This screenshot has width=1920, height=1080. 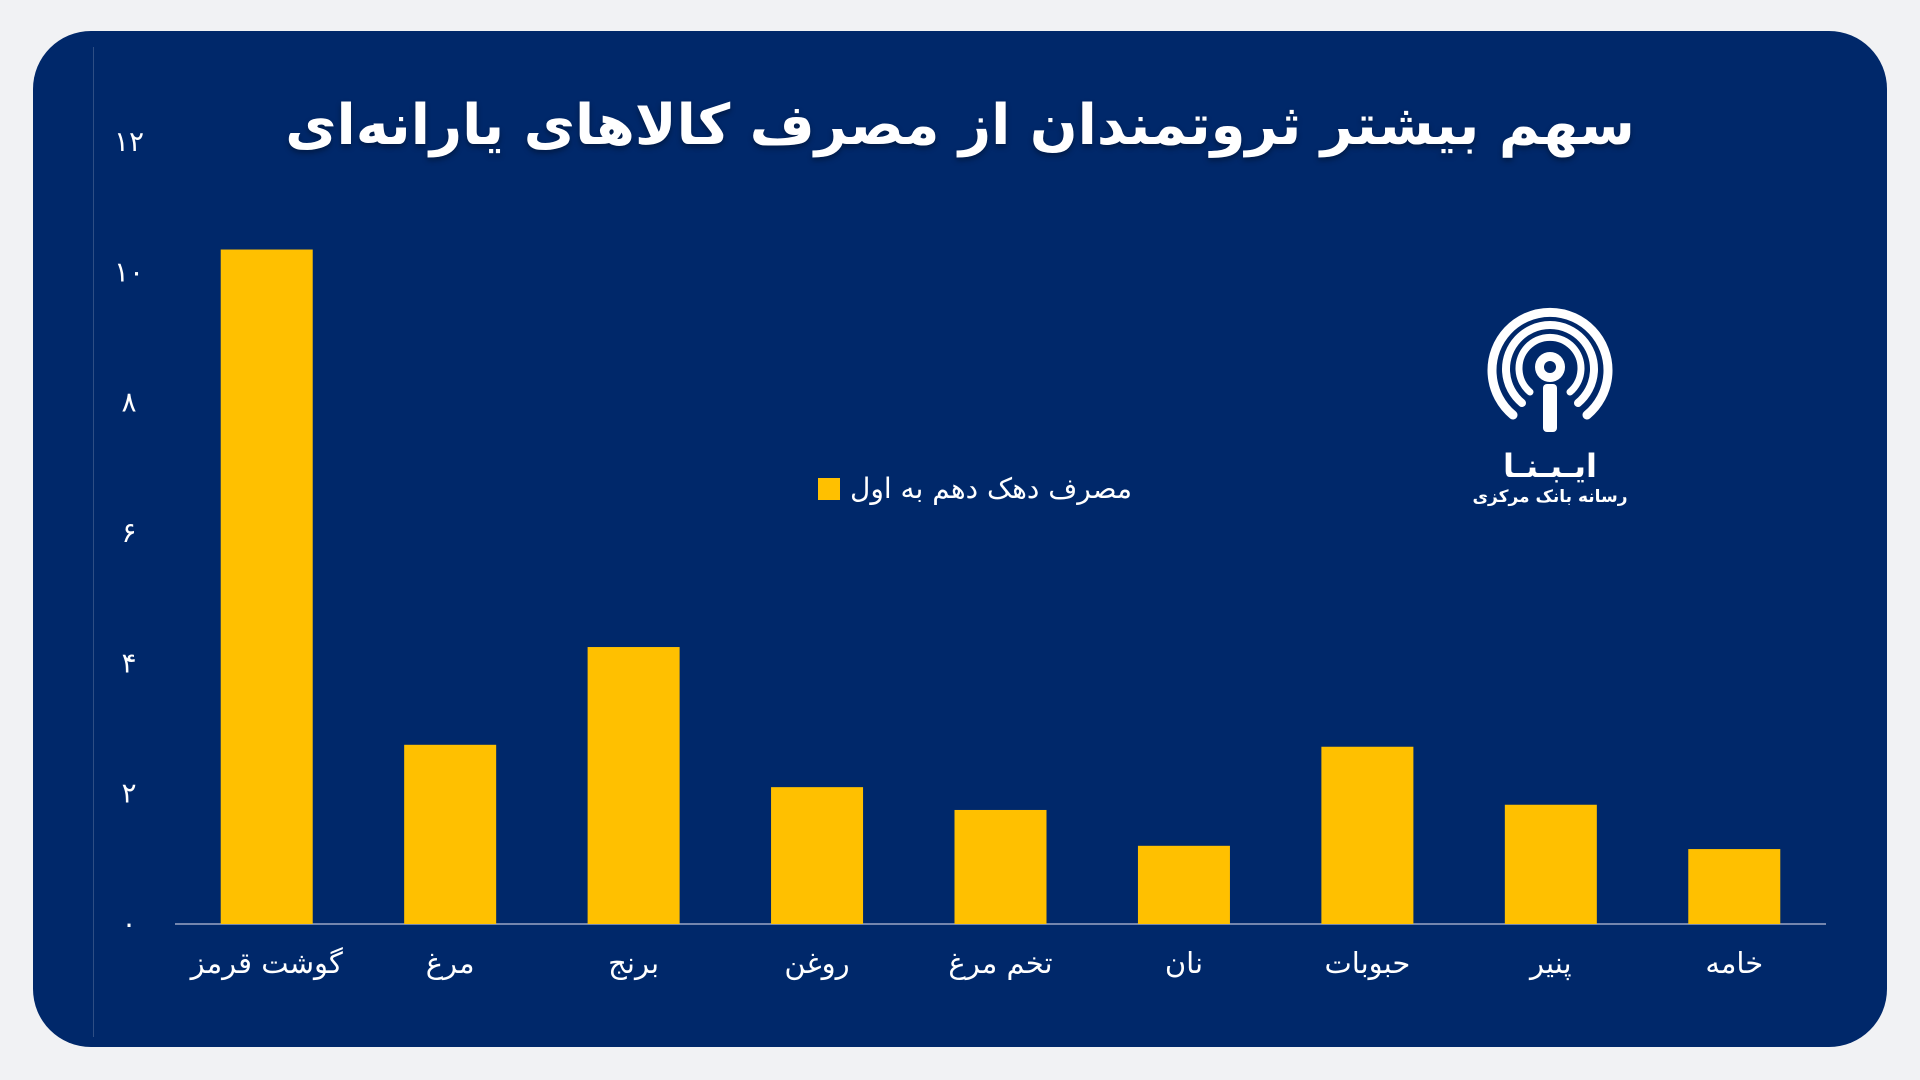 What do you see at coordinates (1000, 963) in the screenshot?
I see `x-tick-label: تخم مرغ` at bounding box center [1000, 963].